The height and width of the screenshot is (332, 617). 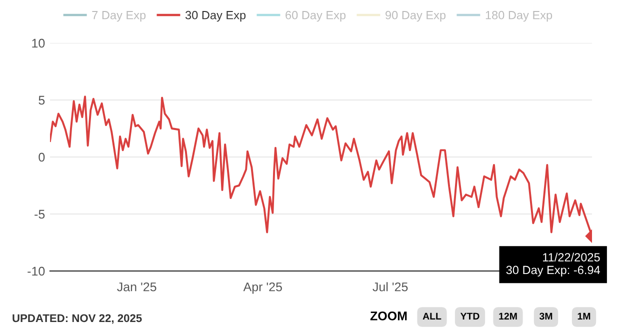 I want to click on text: 3M, so click(x=545, y=316).